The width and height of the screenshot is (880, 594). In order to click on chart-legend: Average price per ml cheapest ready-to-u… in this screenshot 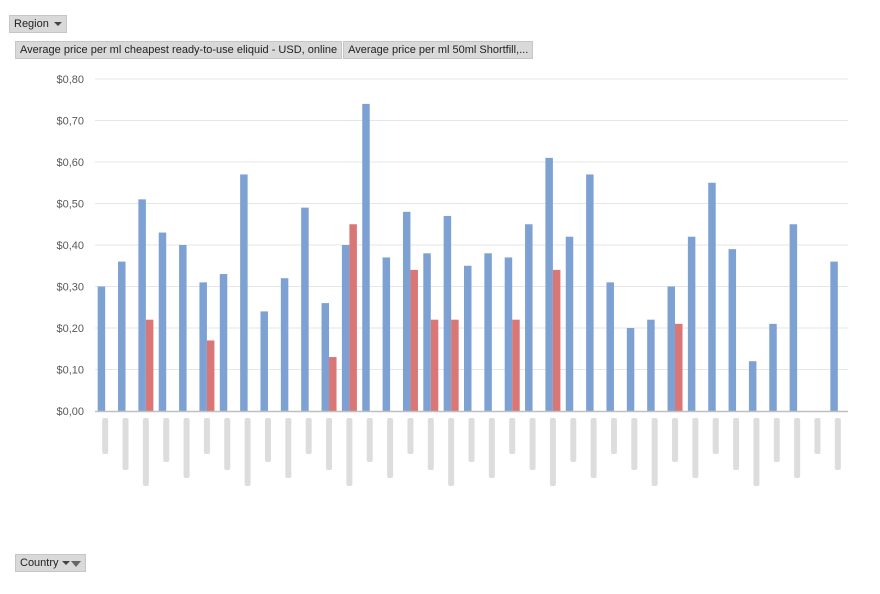, I will do `click(274, 50)`.